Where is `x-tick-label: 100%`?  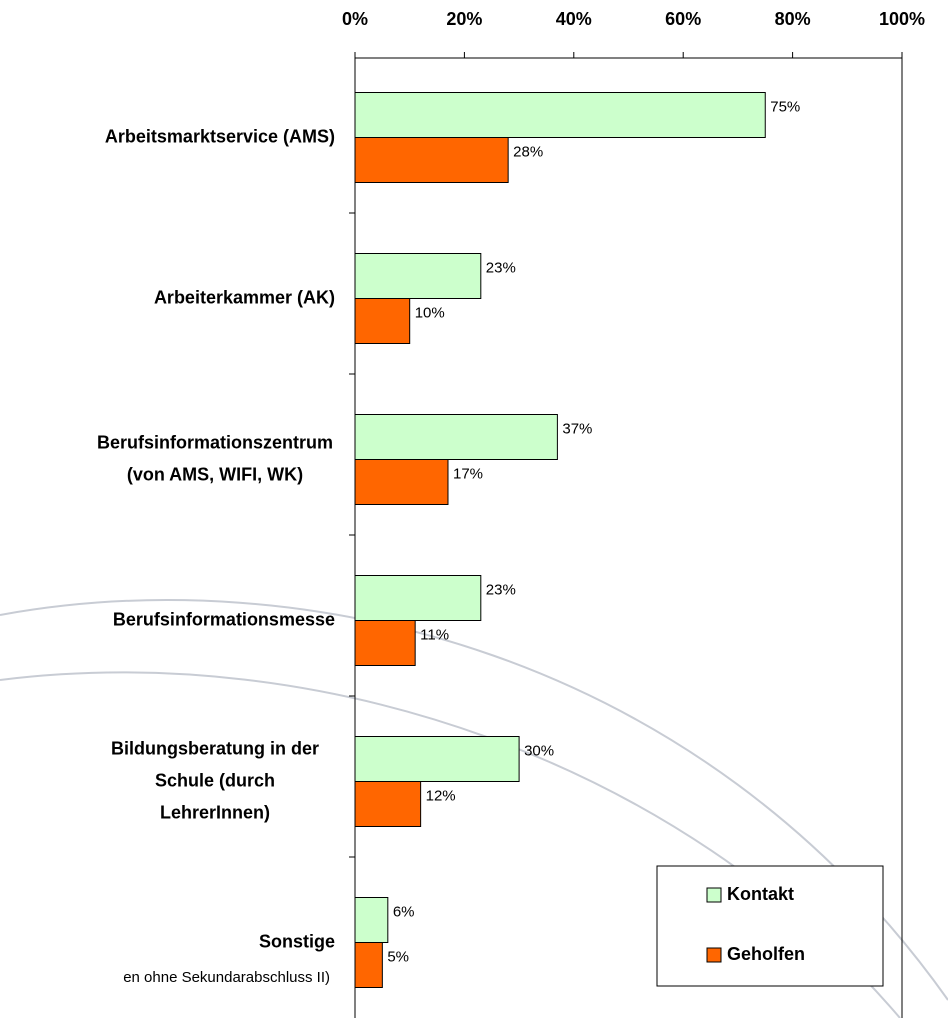 x-tick-label: 100% is located at coordinates (902, 19).